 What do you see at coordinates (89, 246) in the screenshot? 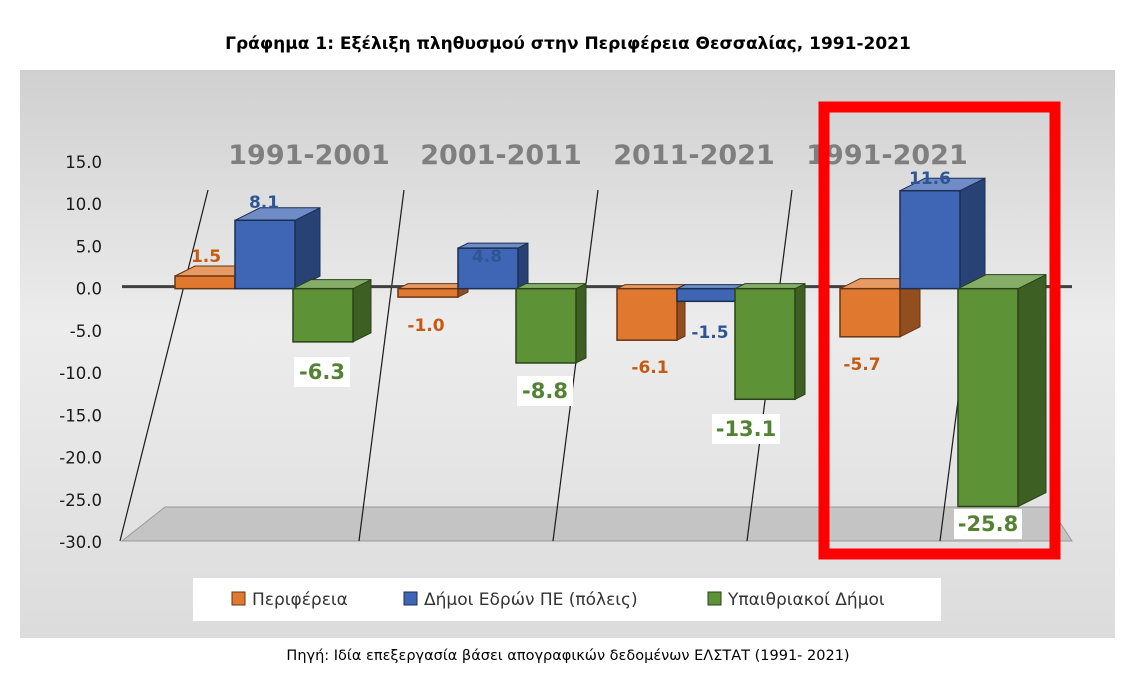
I see `y-tick-label: 5.0` at bounding box center [89, 246].